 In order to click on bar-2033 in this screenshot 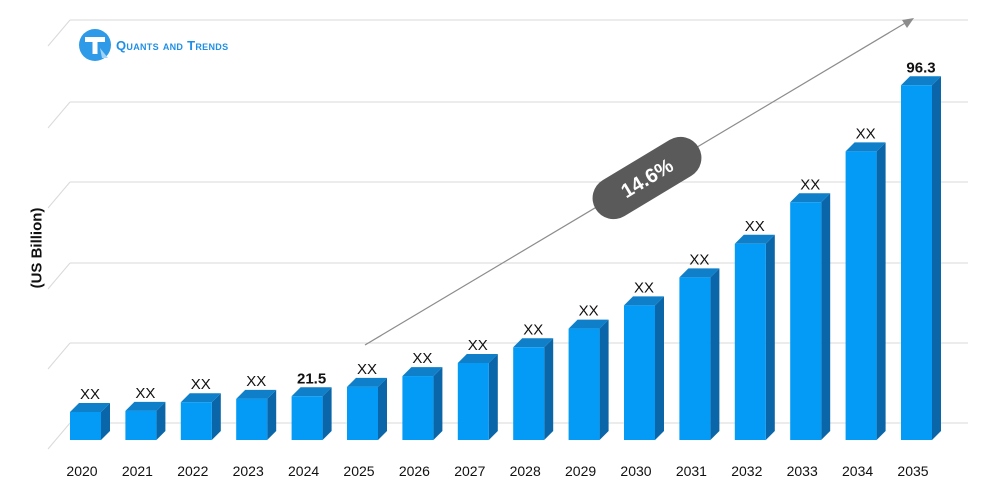, I will do `click(810, 316)`.